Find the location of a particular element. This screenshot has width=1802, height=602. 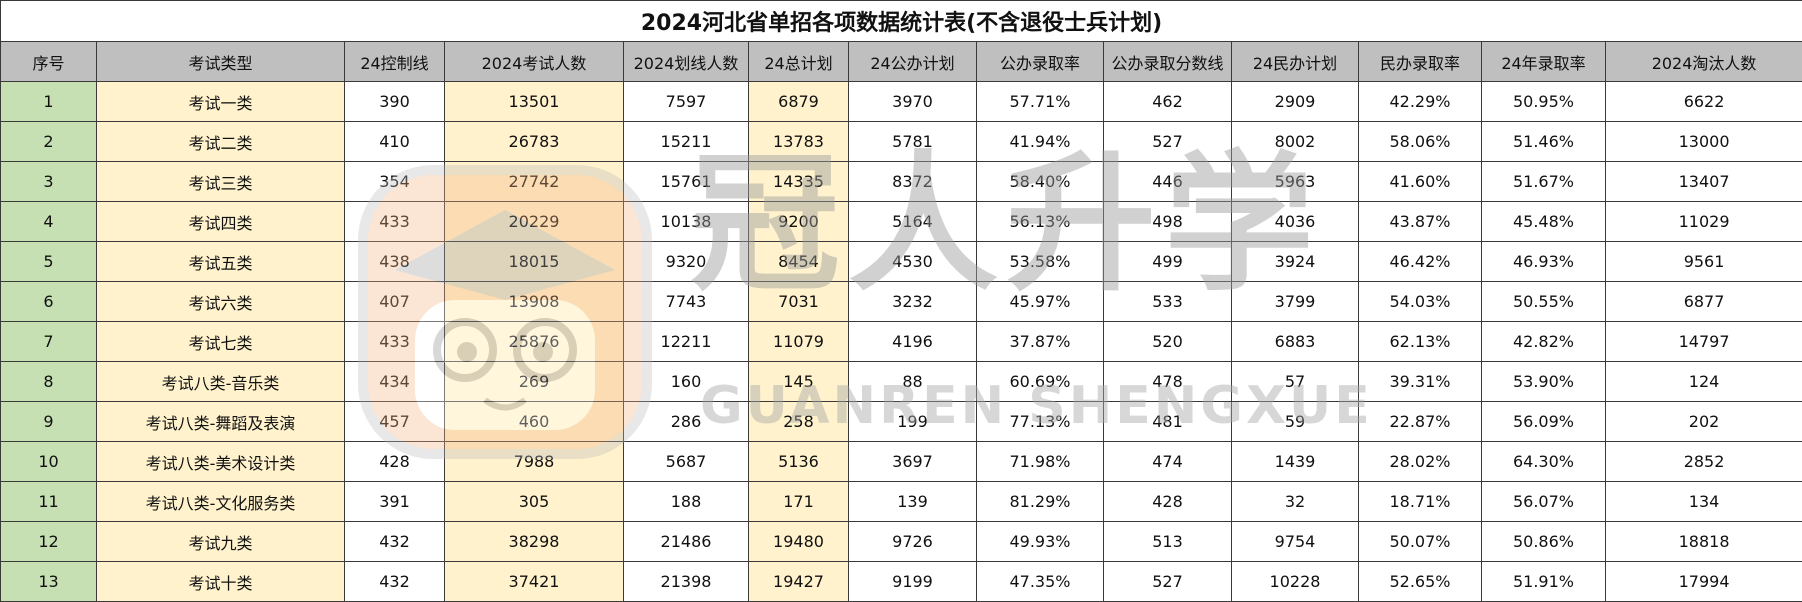

table-cell: 46.42% is located at coordinates (1420, 262).